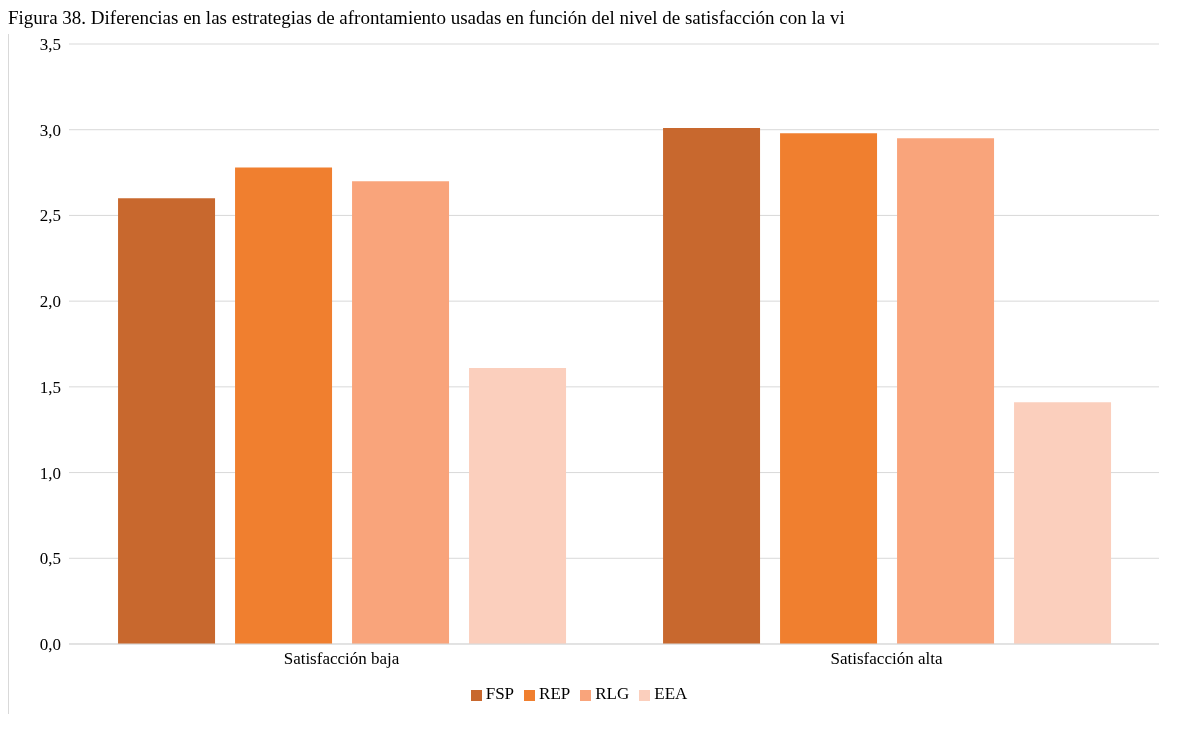 The image size is (1182, 729). I want to click on x-tick-label: Satisfacción alta, so click(886, 659).